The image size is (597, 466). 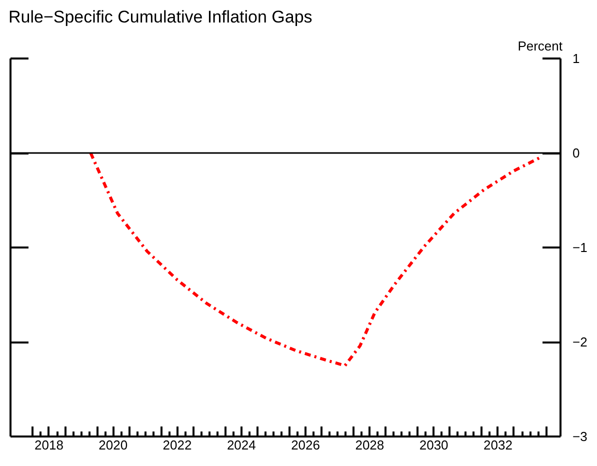 What do you see at coordinates (580, 247) in the screenshot?
I see `y-tick-label: −1` at bounding box center [580, 247].